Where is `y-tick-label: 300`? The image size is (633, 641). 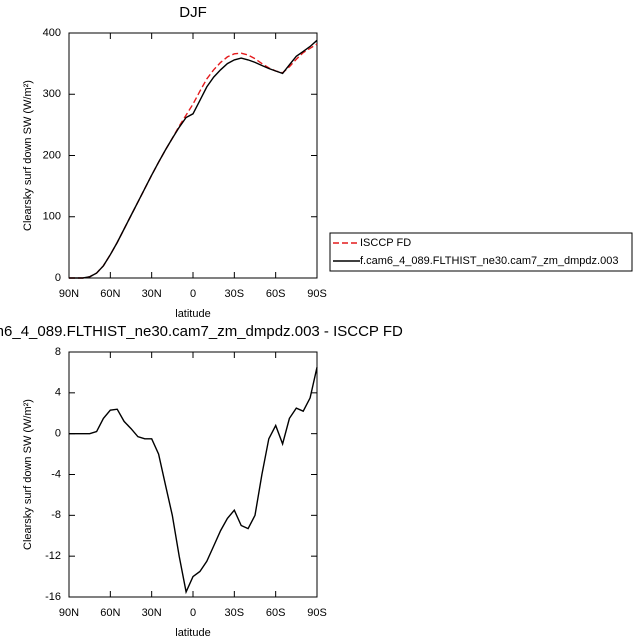
y-tick-label: 300 is located at coordinates (52, 94).